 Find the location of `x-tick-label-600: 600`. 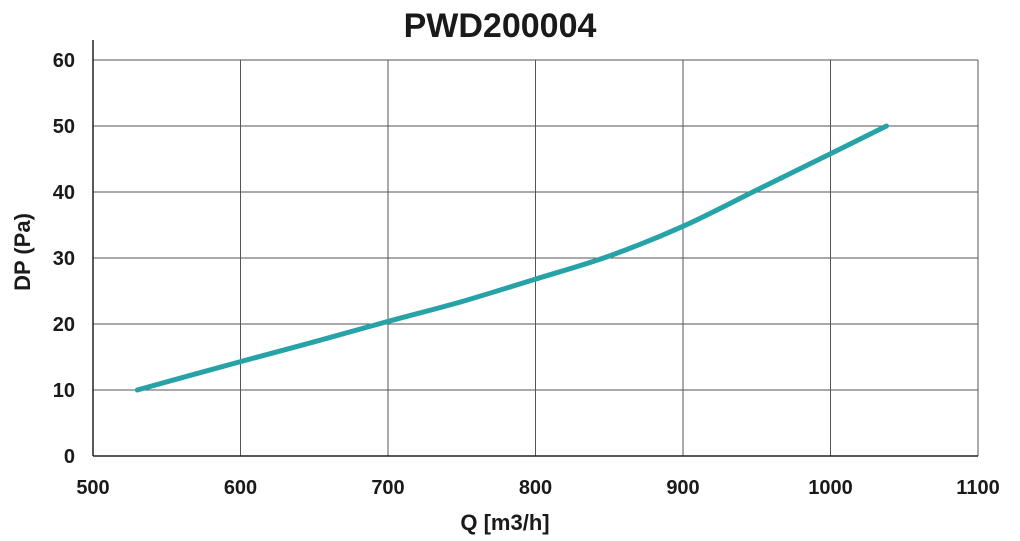

x-tick-label-600: 600 is located at coordinates (240, 488).